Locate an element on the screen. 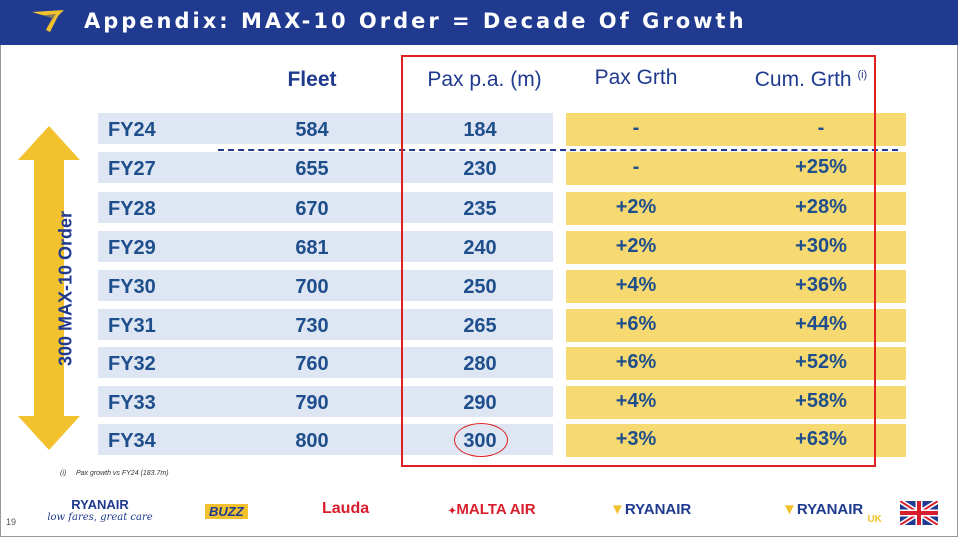 The height and width of the screenshot is (538, 958). cell-fleet: 681 is located at coordinates (312, 248).